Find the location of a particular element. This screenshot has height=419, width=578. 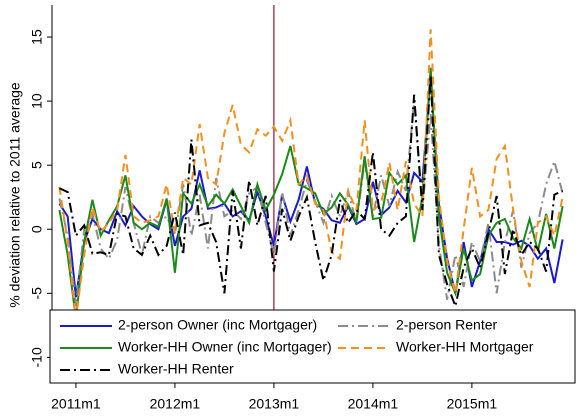

y-tick-label: 5 is located at coordinates (37, 165).